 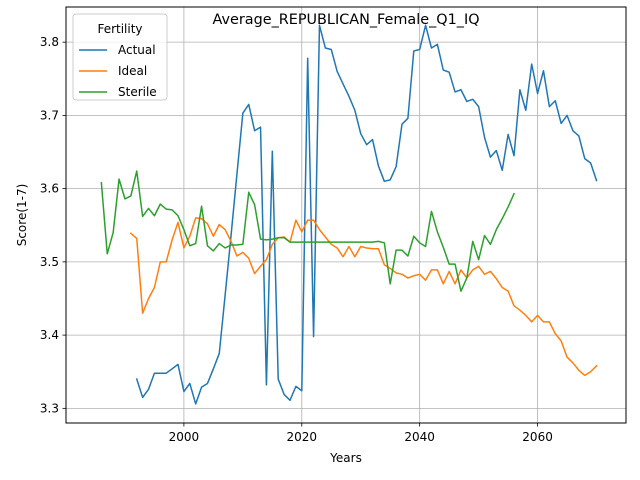 I want to click on legend-label-ideal: Ideal, so click(x=132, y=71).